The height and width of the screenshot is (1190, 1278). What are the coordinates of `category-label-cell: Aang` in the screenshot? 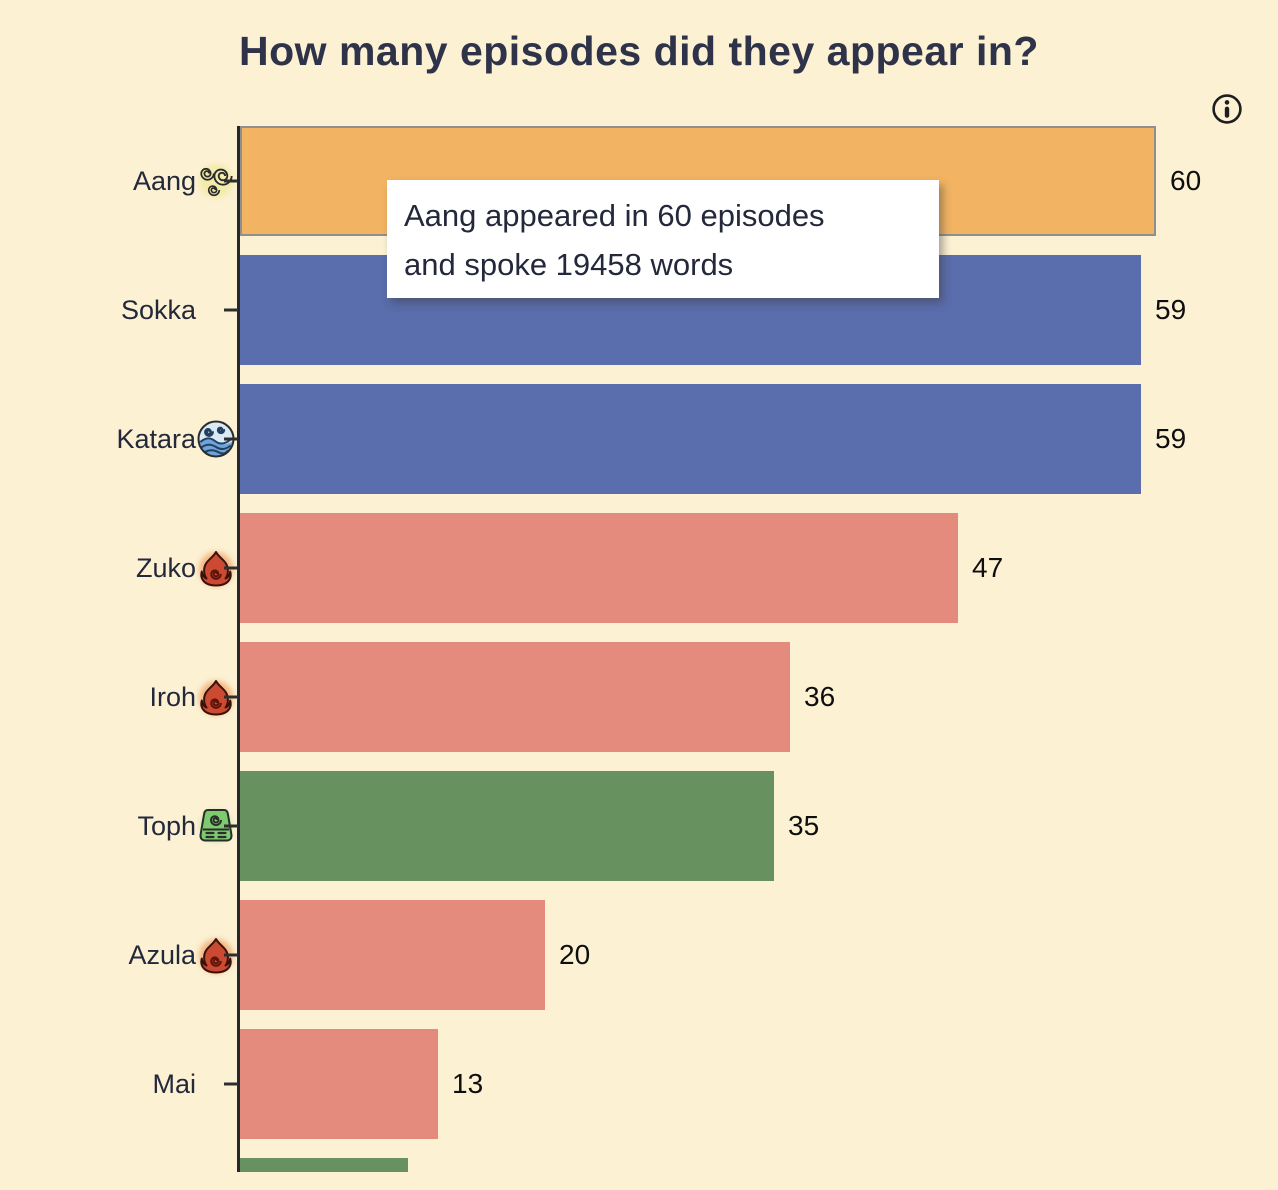 It's located at (98, 181).